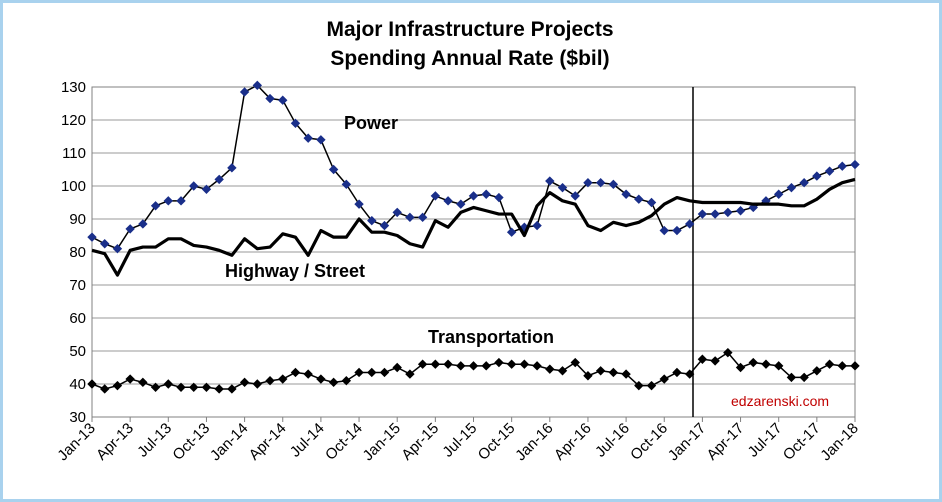 Image resolution: width=942 pixels, height=502 pixels. I want to click on y-tick-label: 90, so click(77, 219).